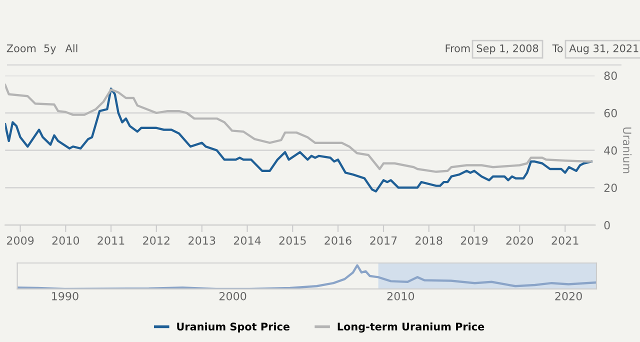 The width and height of the screenshot is (640, 342). I want to click on x-tick-label: 2009, so click(20, 240).